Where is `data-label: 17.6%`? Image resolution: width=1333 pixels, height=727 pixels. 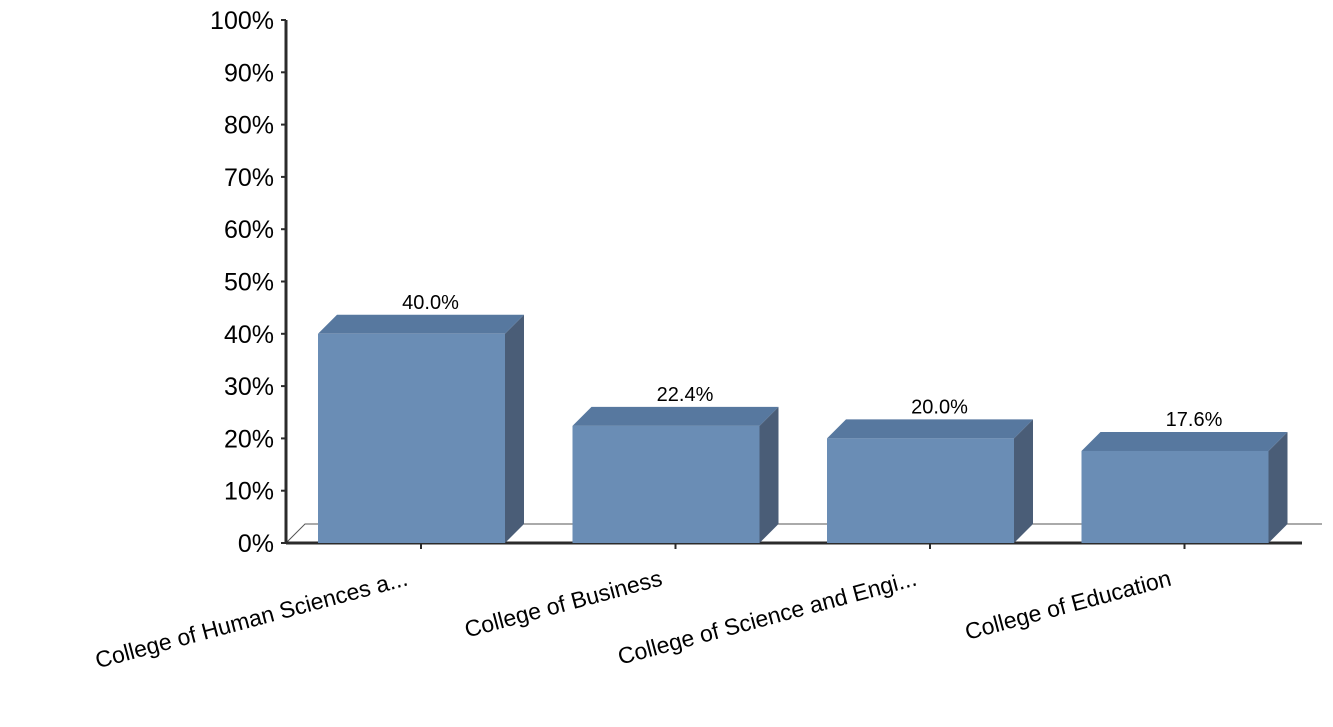 data-label: 17.6% is located at coordinates (1194, 420).